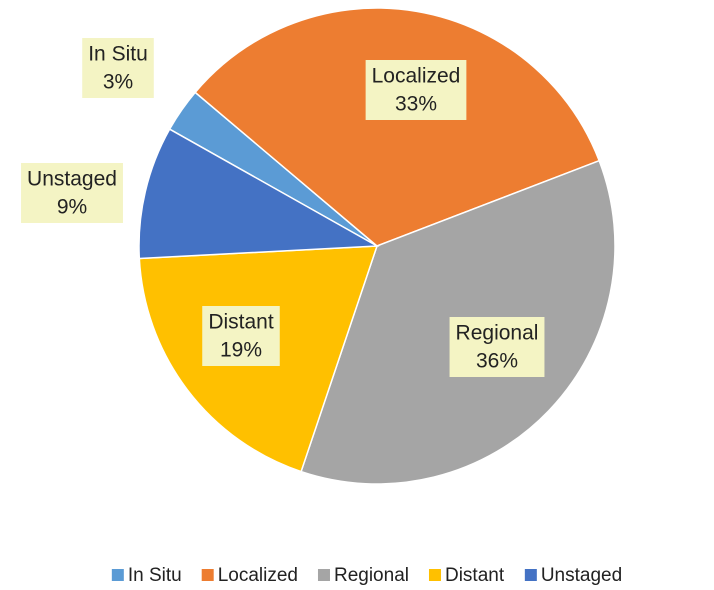 The height and width of the screenshot is (590, 714). I want to click on data-label-value: 3%, so click(118, 82).